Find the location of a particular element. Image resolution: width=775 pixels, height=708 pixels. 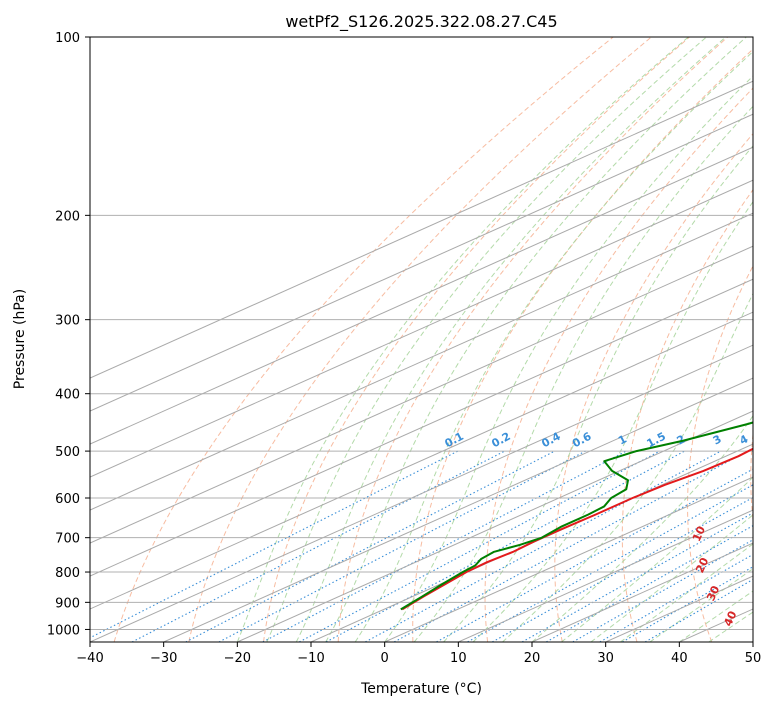

temperature-profile-line is located at coordinates (577, 529).